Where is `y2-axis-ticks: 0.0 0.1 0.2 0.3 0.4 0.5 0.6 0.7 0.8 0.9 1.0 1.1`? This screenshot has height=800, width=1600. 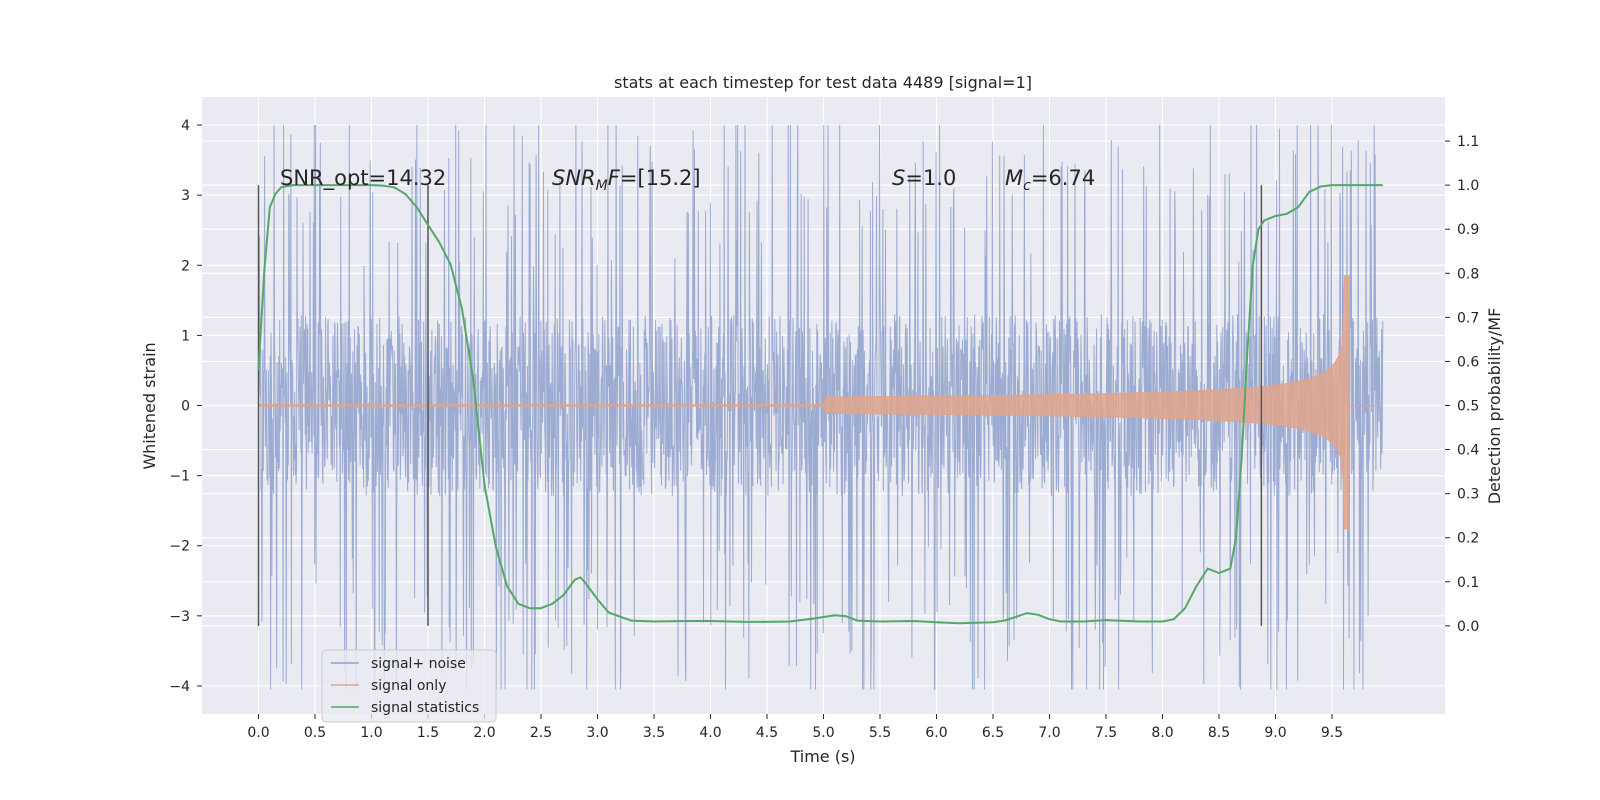
y2-axis-ticks: 0.0 0.1 0.2 0.3 0.4 0.5 0.6 0.7 0.8 0.9 1.0 1.1 is located at coordinates (1462, 384).